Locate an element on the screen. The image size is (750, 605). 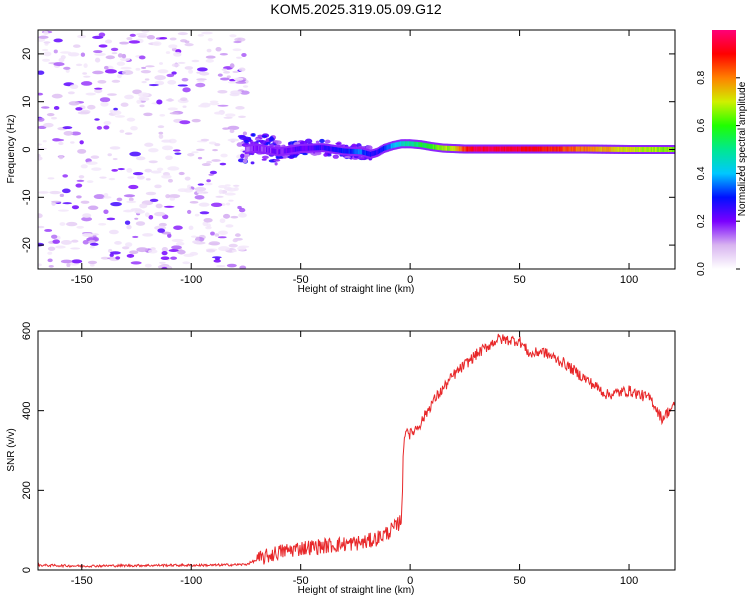
x-tick-label: 0 is located at coordinates (410, 581).